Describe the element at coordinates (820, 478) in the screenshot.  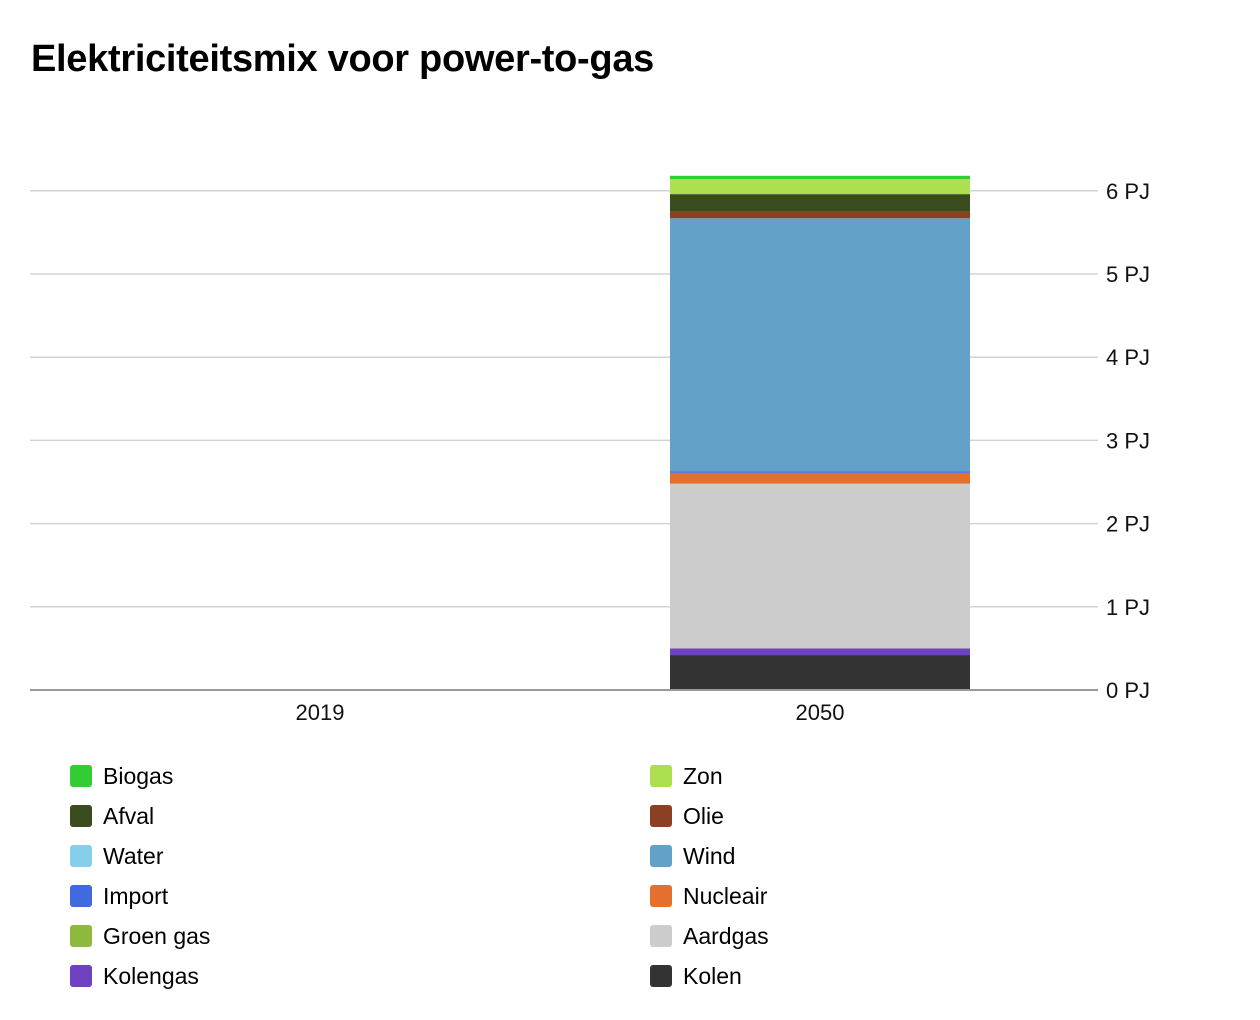
I see `bar-segment-nucleair` at that location.